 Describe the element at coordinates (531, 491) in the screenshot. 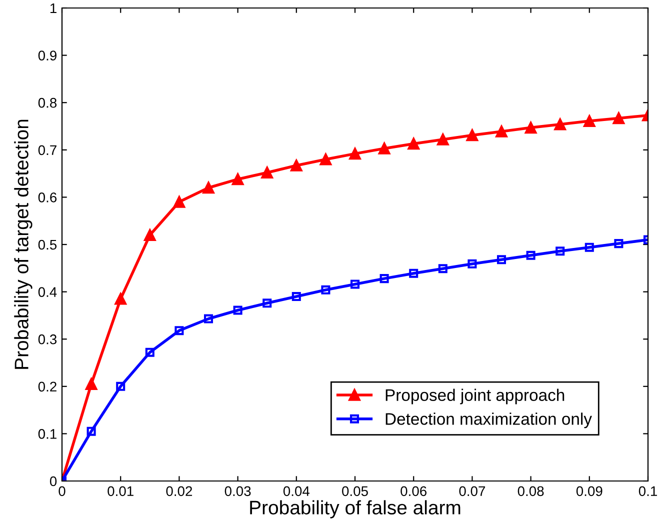

I see `x-tick-label: 0.08` at that location.